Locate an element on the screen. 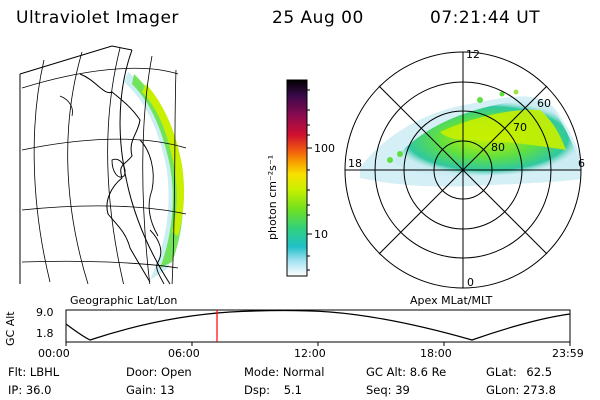 The width and height of the screenshot is (600, 400). mlt-label-12: 12 is located at coordinates (473, 54).